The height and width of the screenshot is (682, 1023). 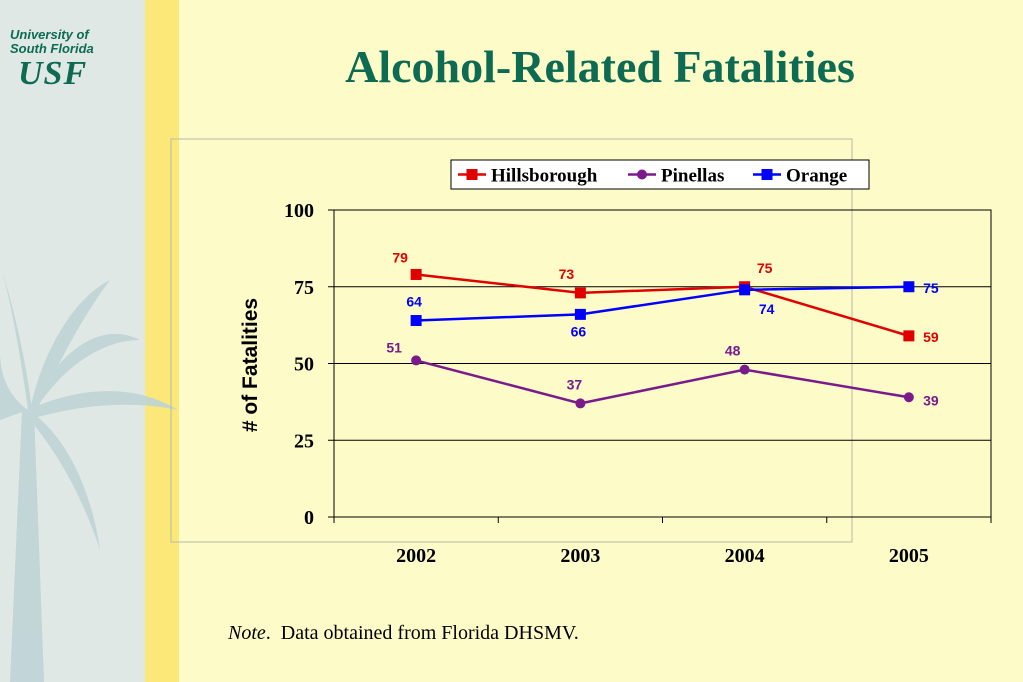 I want to click on series-line-orange, so click(x=662, y=303).